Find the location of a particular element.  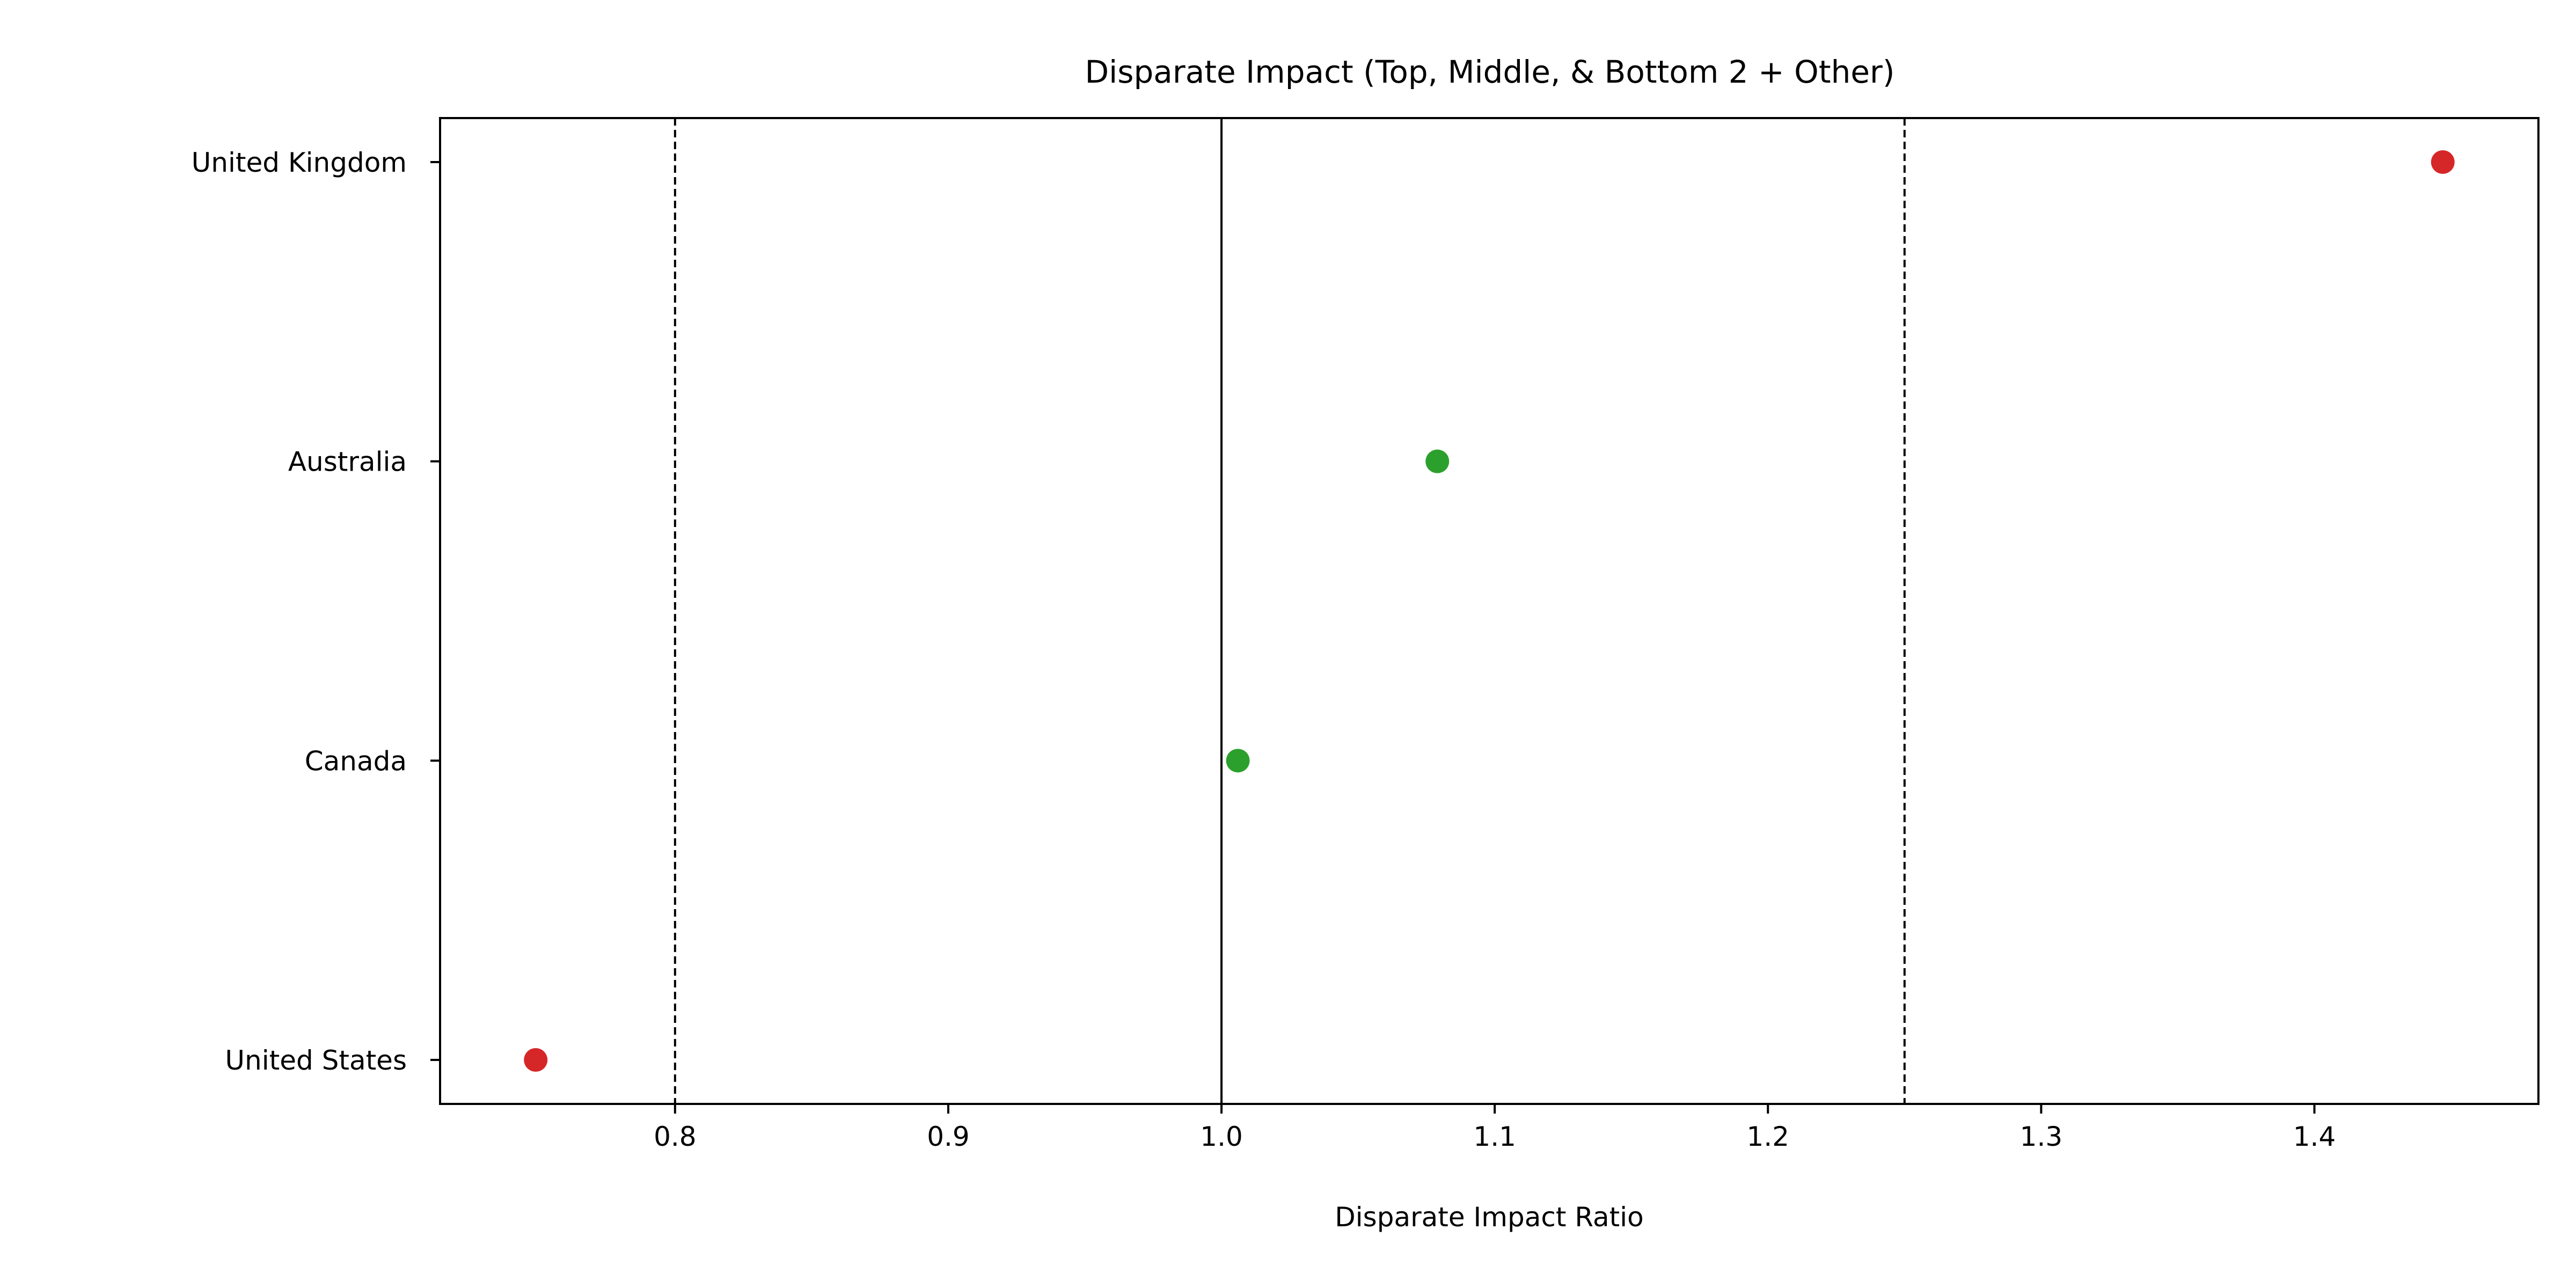

x-tick-label: 1.2 is located at coordinates (1768, 1136).